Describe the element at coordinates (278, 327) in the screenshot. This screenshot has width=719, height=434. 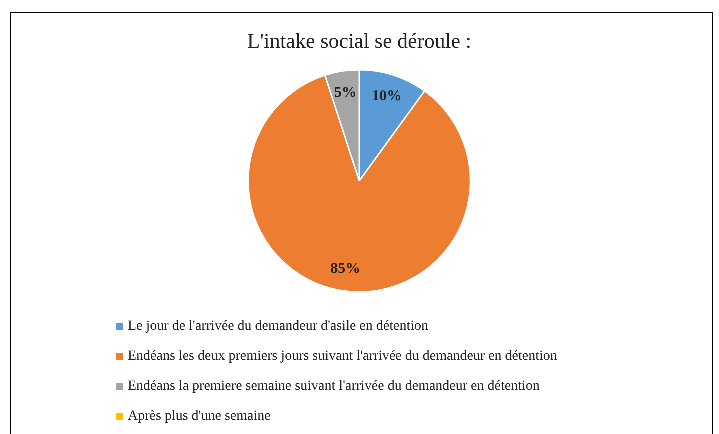
I see `legend-label: Le jour de l'arrivée du demandeur d'asile en détention` at that location.